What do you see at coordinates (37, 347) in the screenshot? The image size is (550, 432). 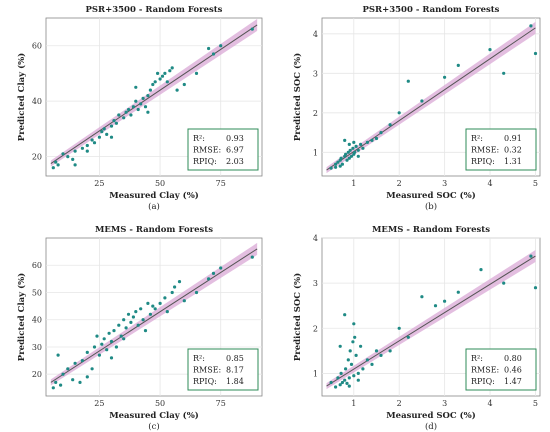 I see `y-tick-label: 30` at bounding box center [37, 347].